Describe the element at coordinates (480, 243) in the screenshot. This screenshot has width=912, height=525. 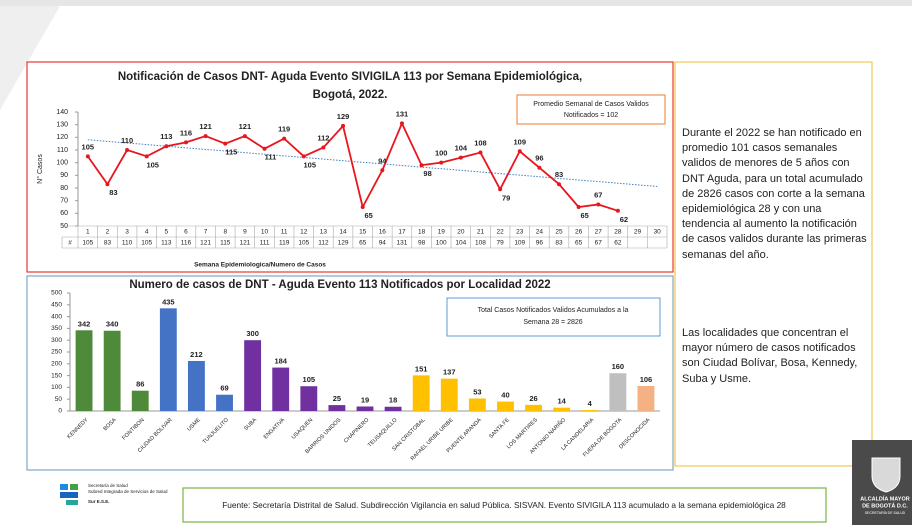
I see `table-cell: 108` at that location.